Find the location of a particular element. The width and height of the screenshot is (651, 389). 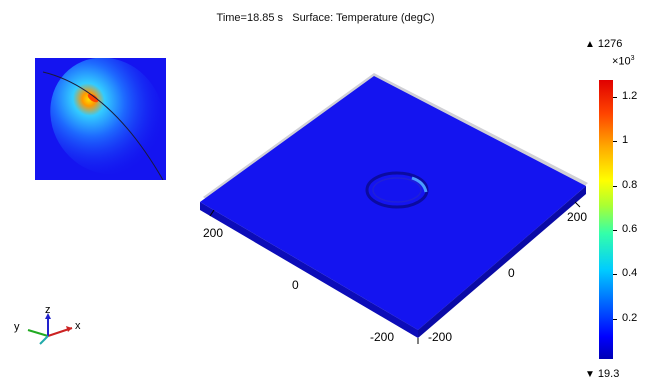

x-arrowhead-icon is located at coordinates (69, 329).